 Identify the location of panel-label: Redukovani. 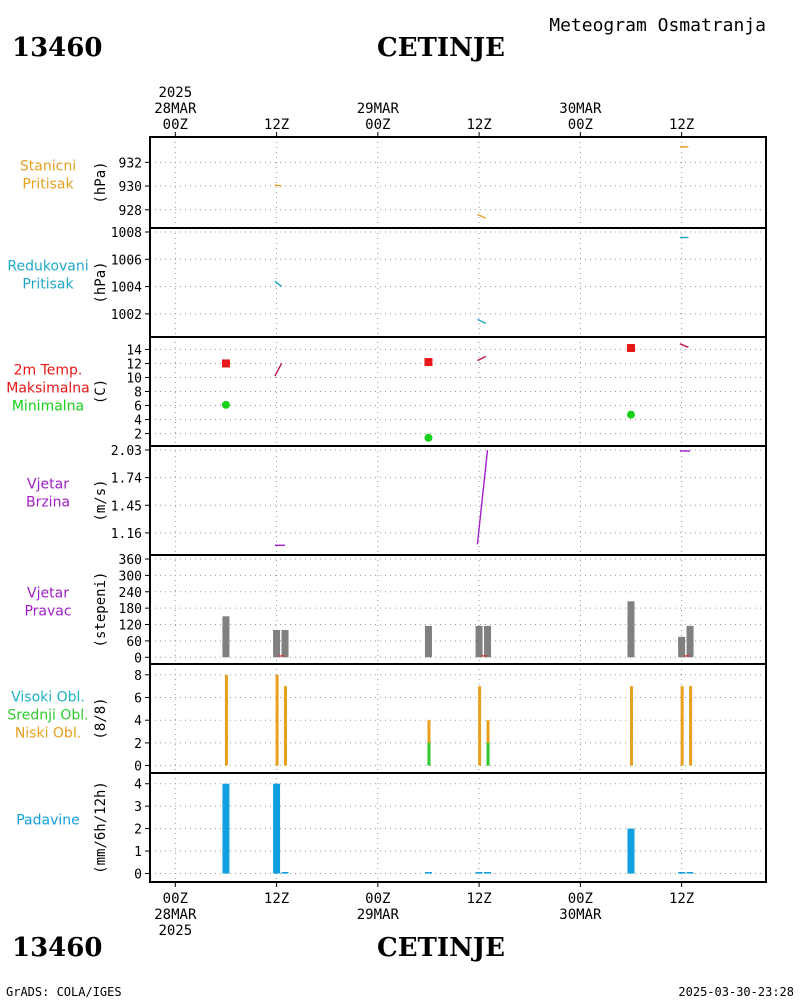
(47, 267).